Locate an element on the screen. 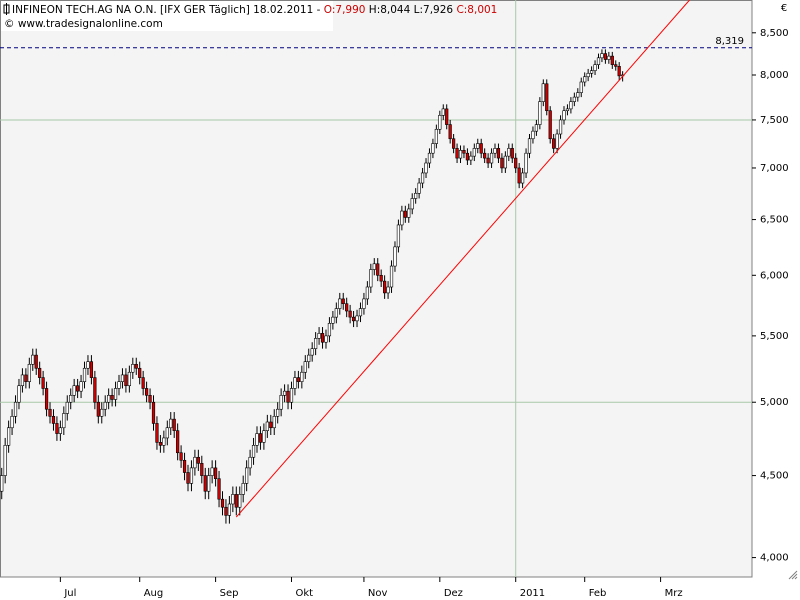 The image size is (800, 600). header-close: C:8,001 is located at coordinates (476, 10).